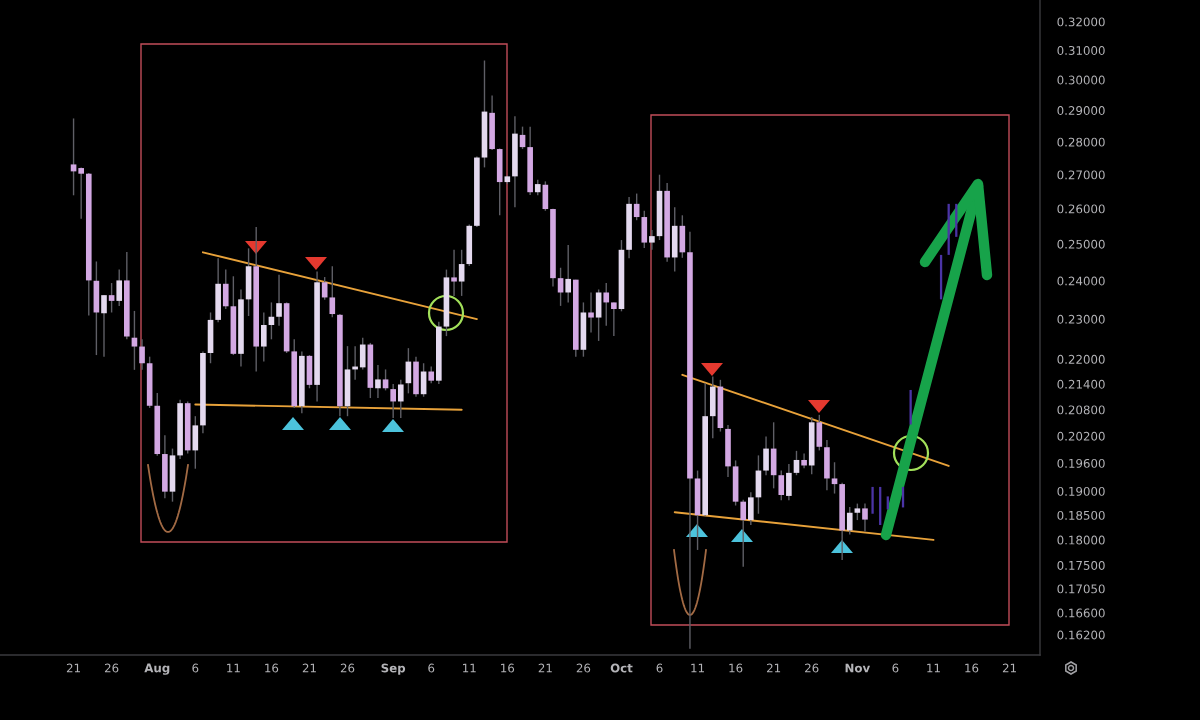 The image size is (1200, 720). What do you see at coordinates (1081, 589) in the screenshot?
I see `y-tick-label: 0.17050` at bounding box center [1081, 589].